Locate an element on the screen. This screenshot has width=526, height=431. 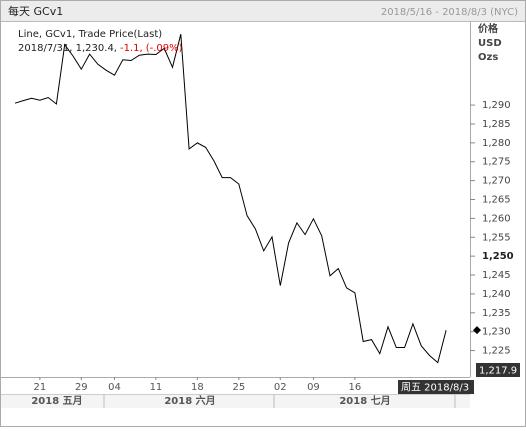
y-tick-label: 1,285 is located at coordinates (496, 124).